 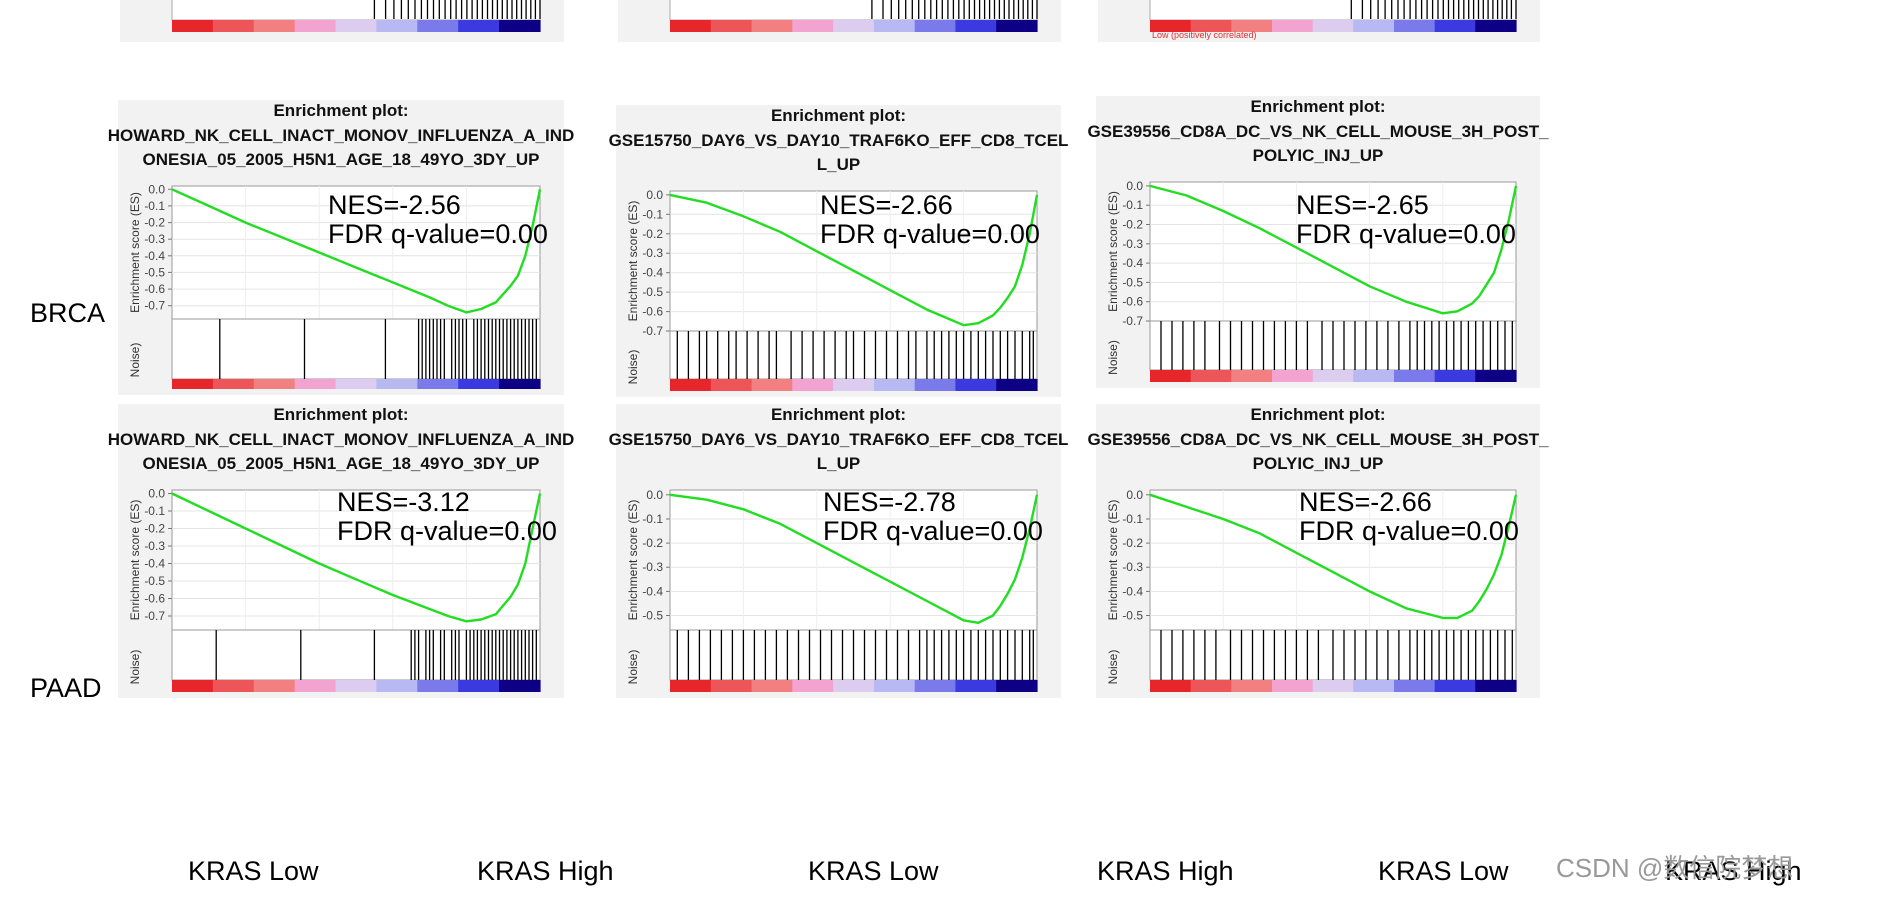 I want to click on nes-annotation: NES=-2.56, so click(x=394, y=205).